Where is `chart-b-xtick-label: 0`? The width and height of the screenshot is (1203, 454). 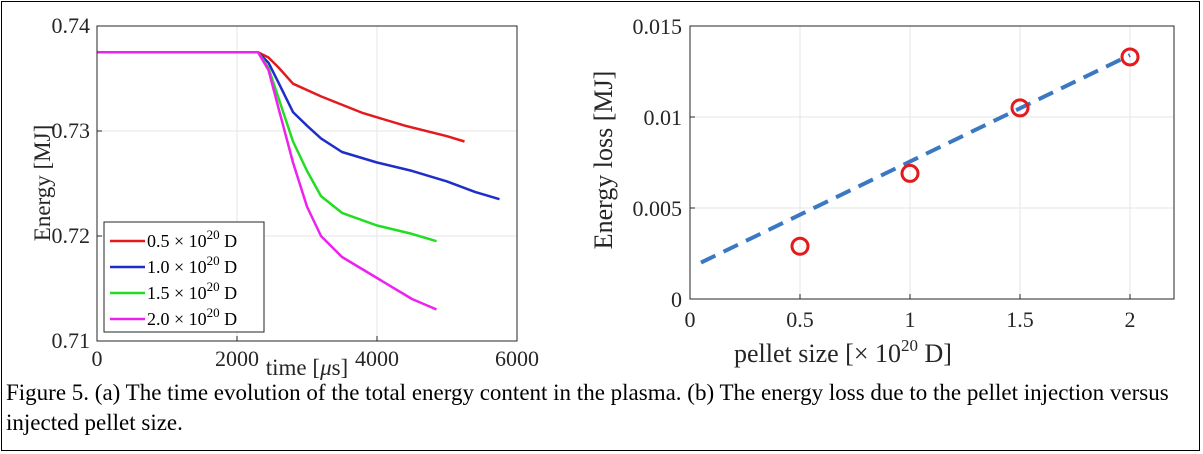 chart-b-xtick-label: 0 is located at coordinates (690, 319).